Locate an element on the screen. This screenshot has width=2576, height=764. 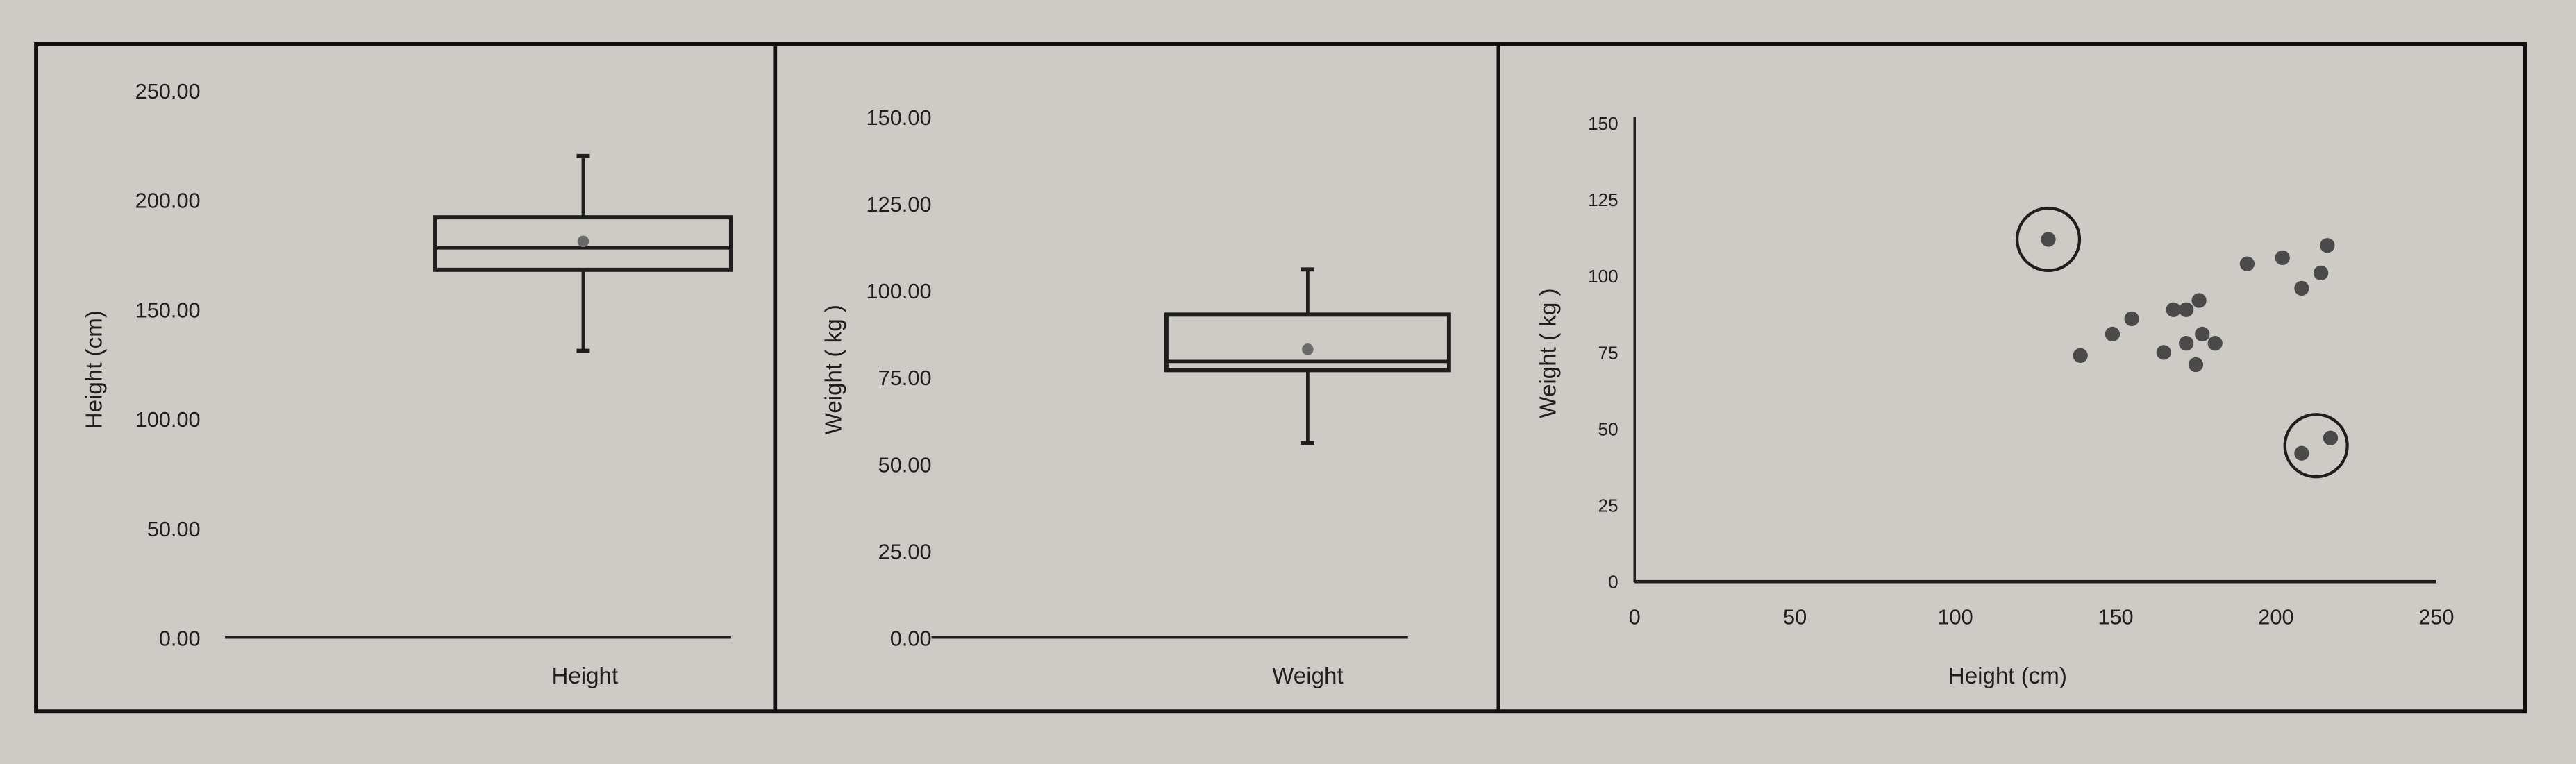
x-axis-label: Height is located at coordinates (584, 676).